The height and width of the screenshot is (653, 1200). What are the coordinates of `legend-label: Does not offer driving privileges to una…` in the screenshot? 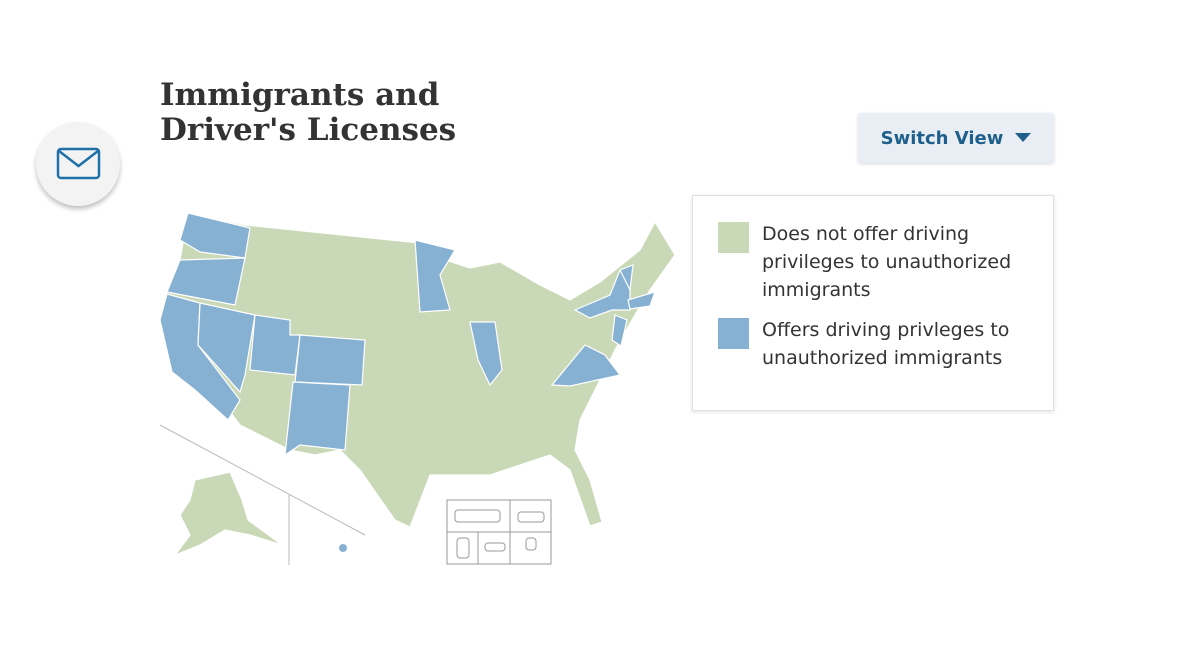 It's located at (887, 262).